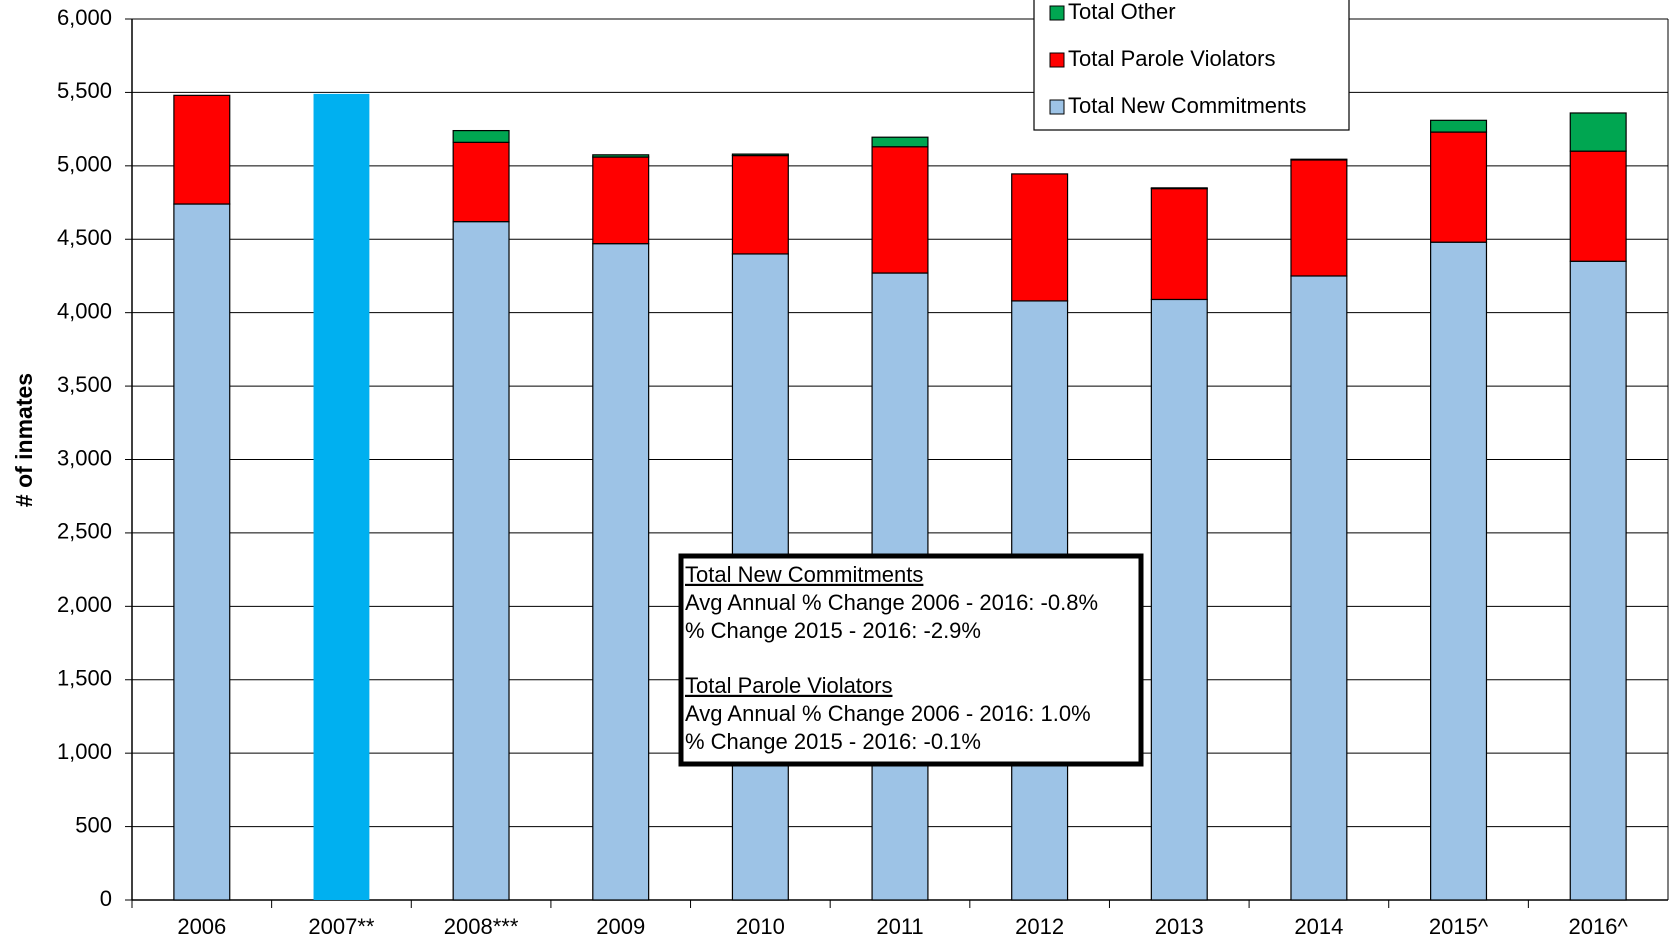 The width and height of the screenshot is (1675, 944). I want to click on annotation-line: % Change 2015 - 2016: -2.9%, so click(833, 630).